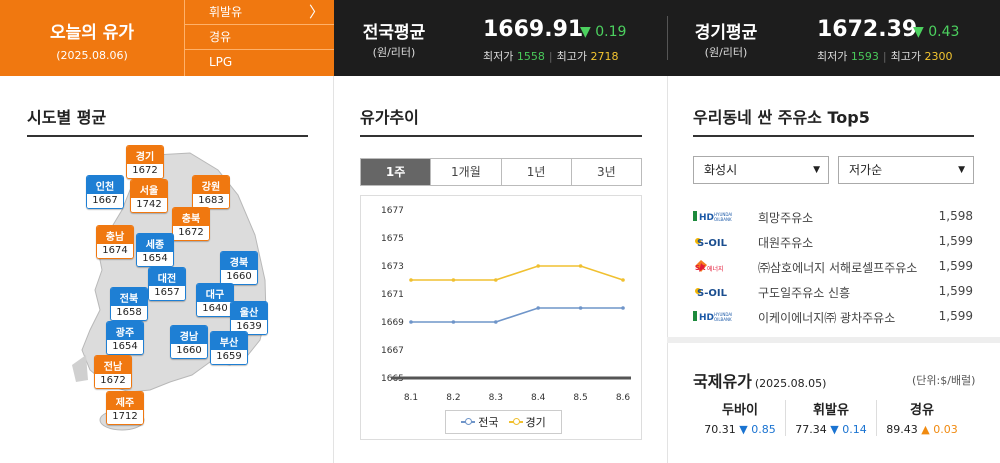 This screenshot has width=1000, height=463. What do you see at coordinates (215, 309) in the screenshot?
I see `region-marker-value: 1640` at bounding box center [215, 309].